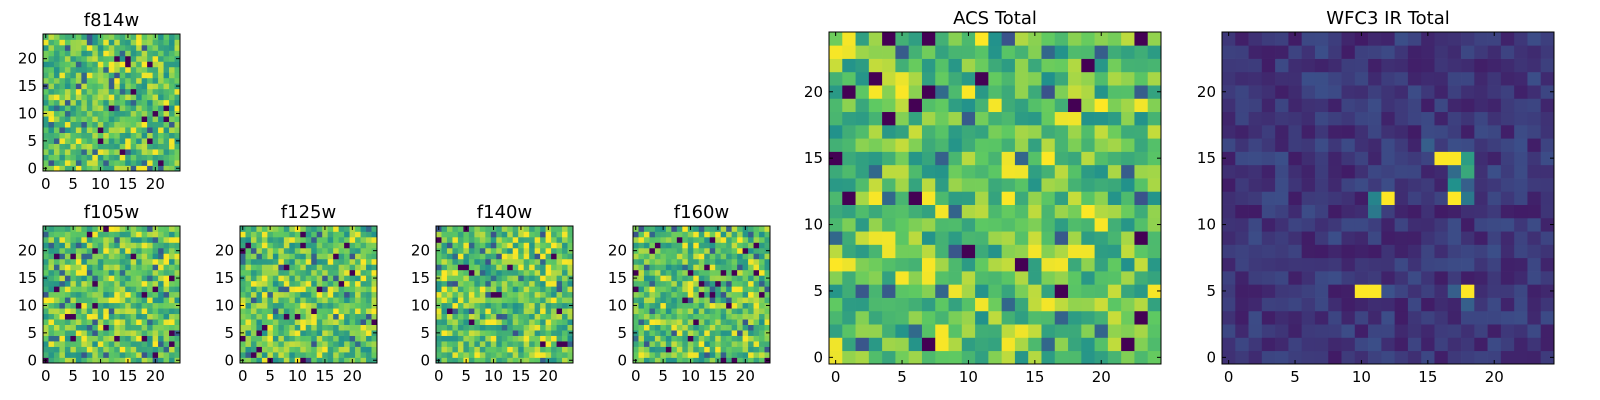  I want to click on y-tick-label: 5, so click(622, 333).